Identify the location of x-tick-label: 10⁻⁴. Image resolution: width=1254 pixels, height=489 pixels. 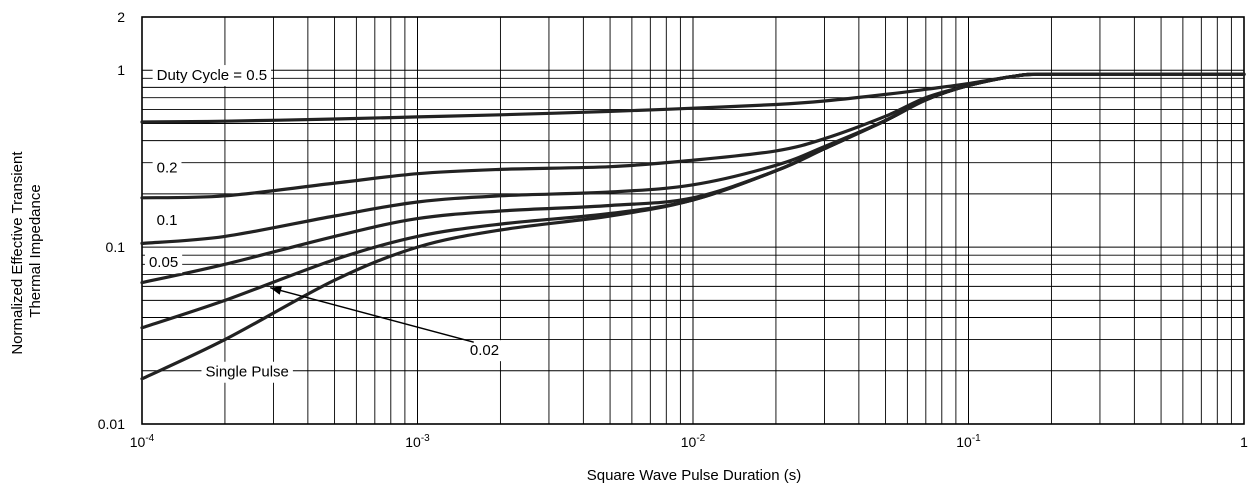
(142, 441).